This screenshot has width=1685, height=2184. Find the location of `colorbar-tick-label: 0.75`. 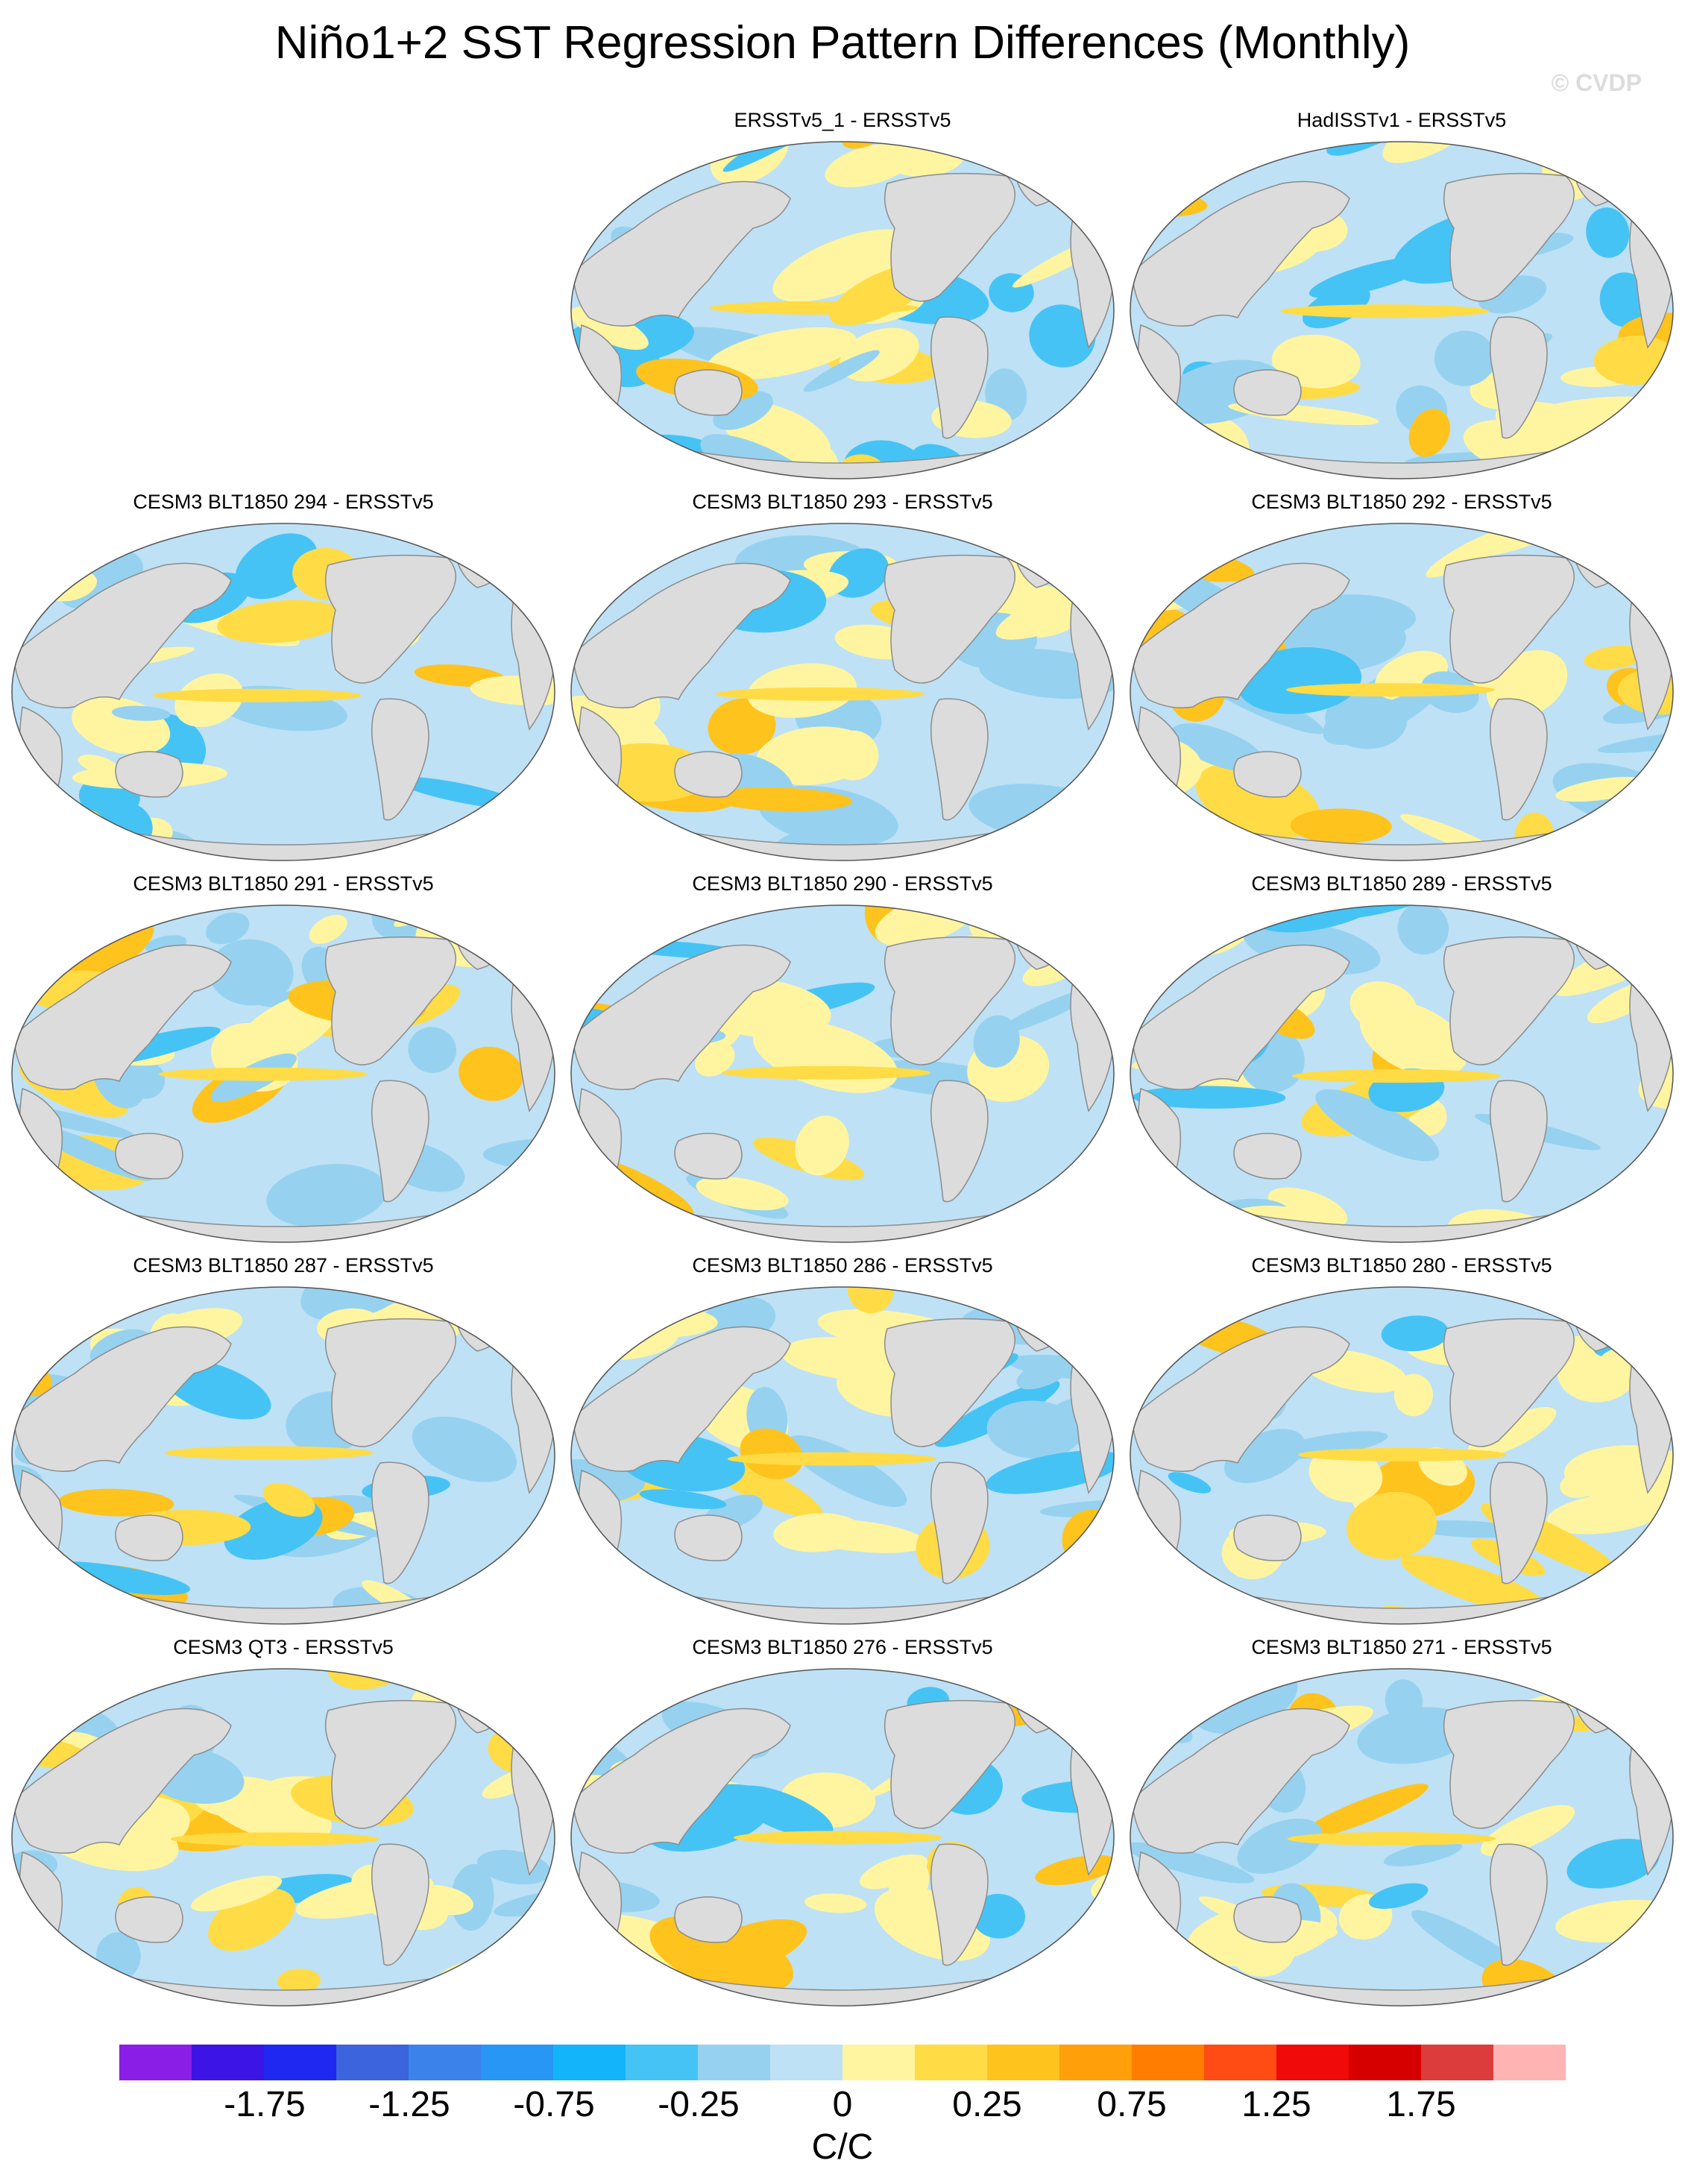

colorbar-tick-label: 0.75 is located at coordinates (1132, 2104).